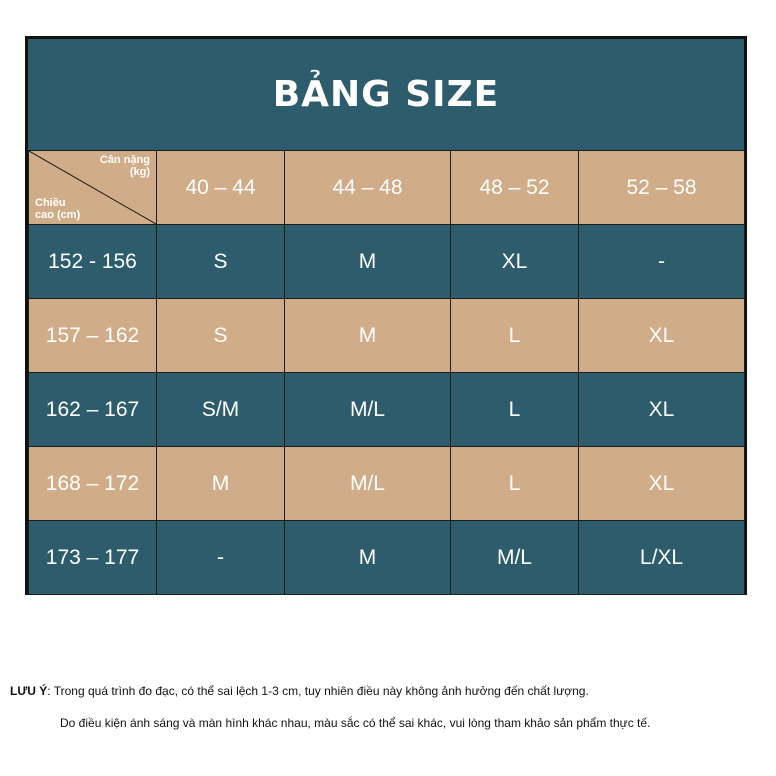 The width and height of the screenshot is (776, 776). Describe the element at coordinates (92, 335) in the screenshot. I see `height-cell: 157 – 162` at that location.